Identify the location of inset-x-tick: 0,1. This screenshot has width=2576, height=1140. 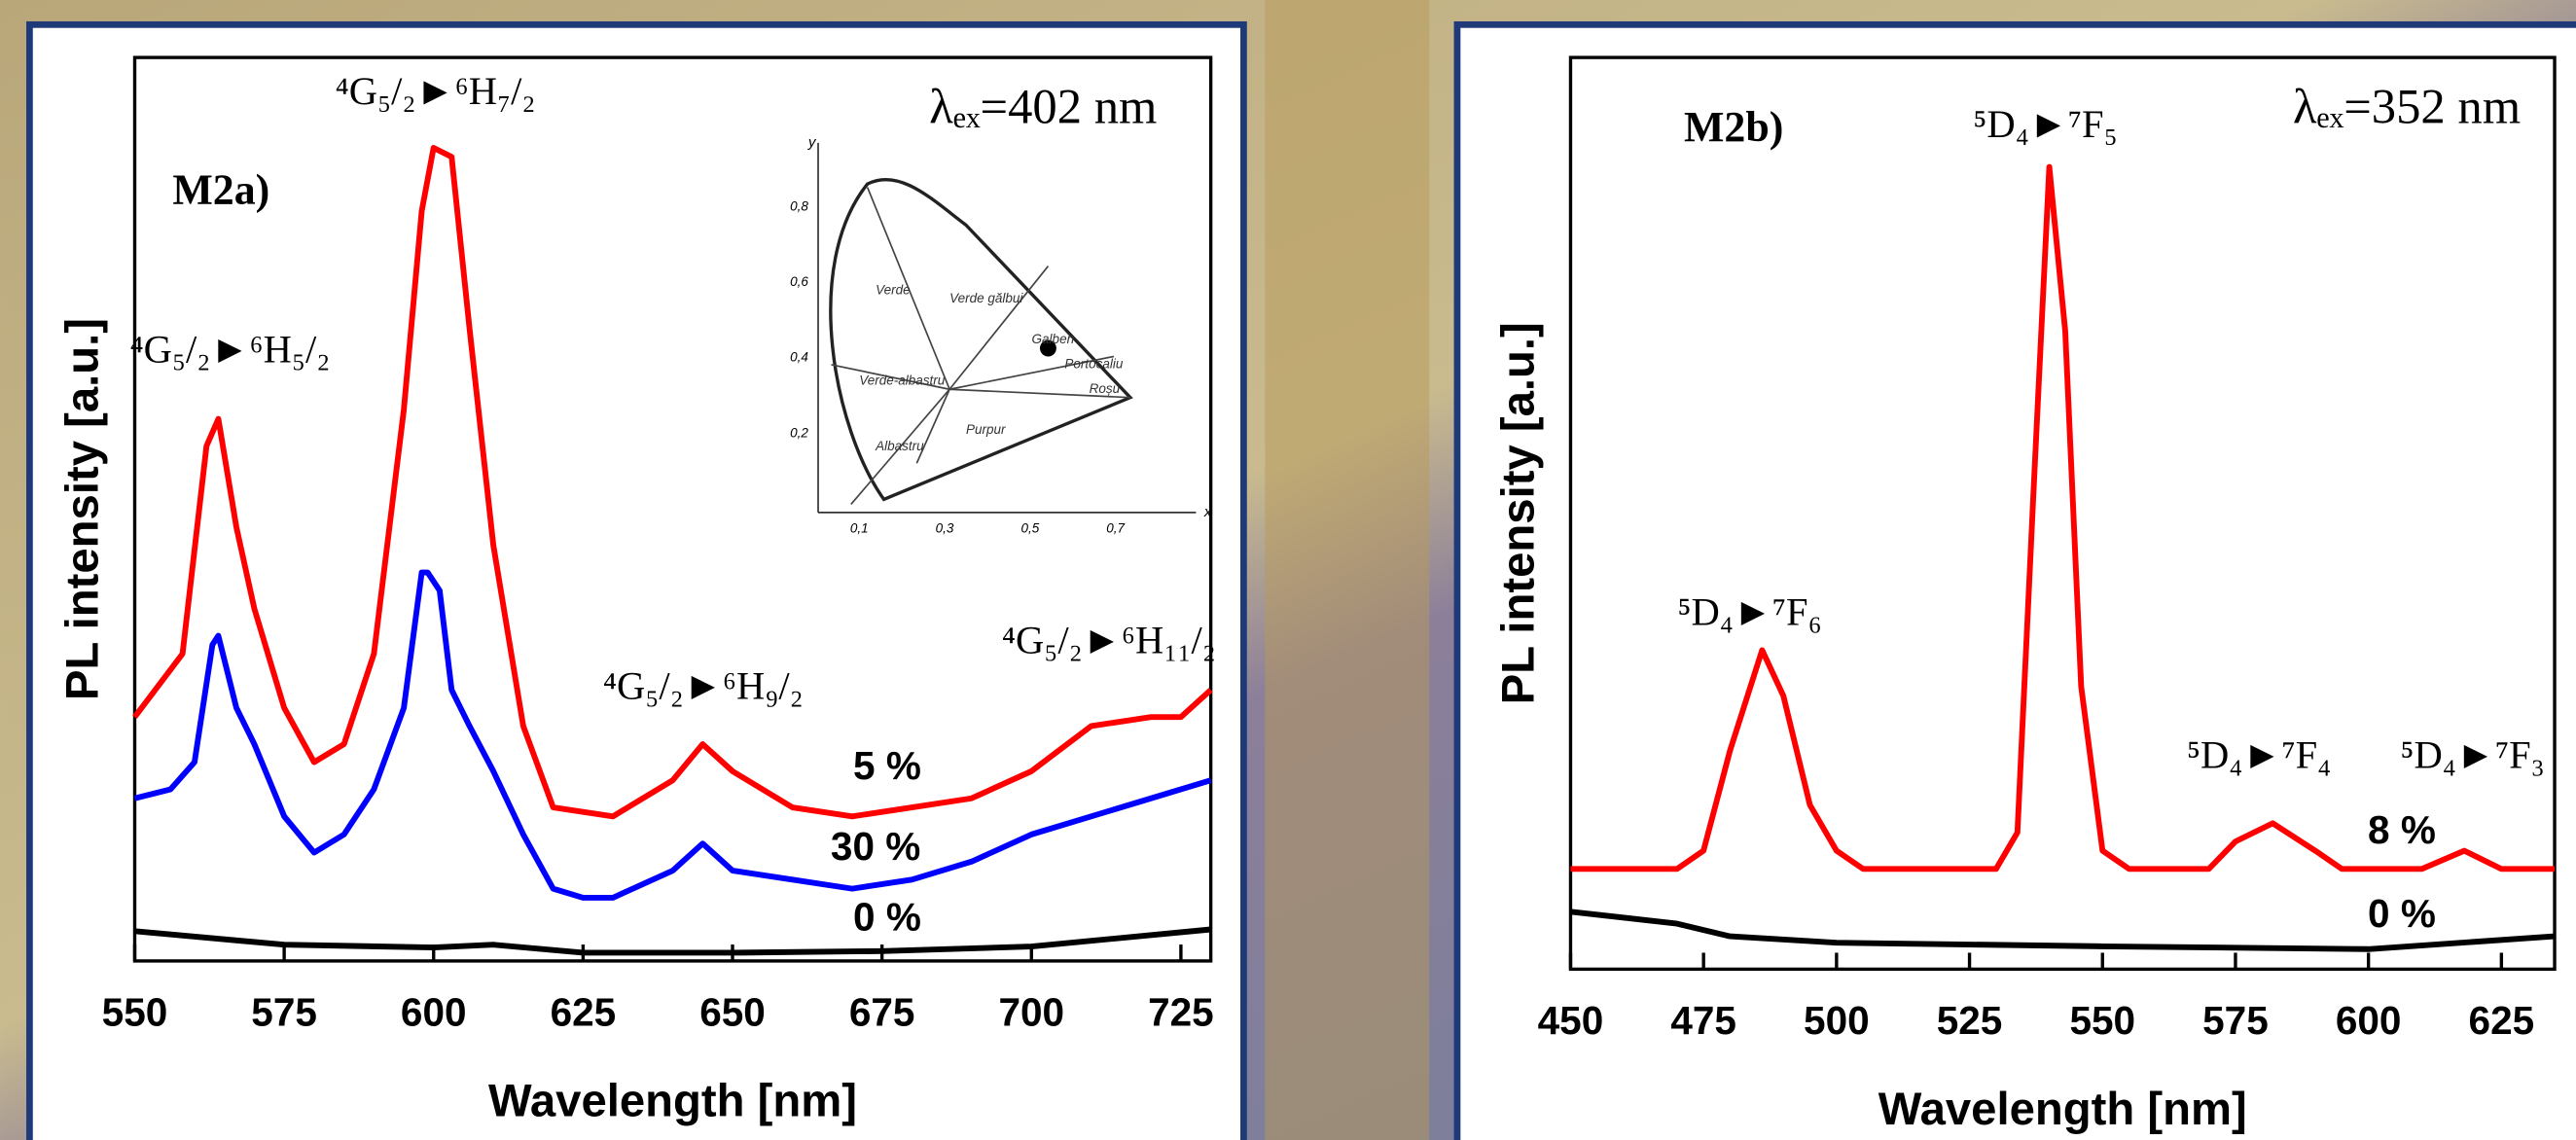
(859, 528).